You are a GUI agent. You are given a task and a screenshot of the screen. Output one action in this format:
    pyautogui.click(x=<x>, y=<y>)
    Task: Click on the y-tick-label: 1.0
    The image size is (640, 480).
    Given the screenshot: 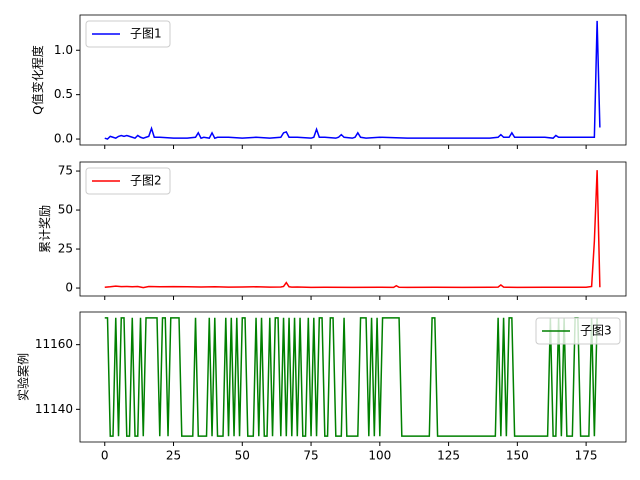 What is the action you would take?
    pyautogui.click(x=63, y=50)
    